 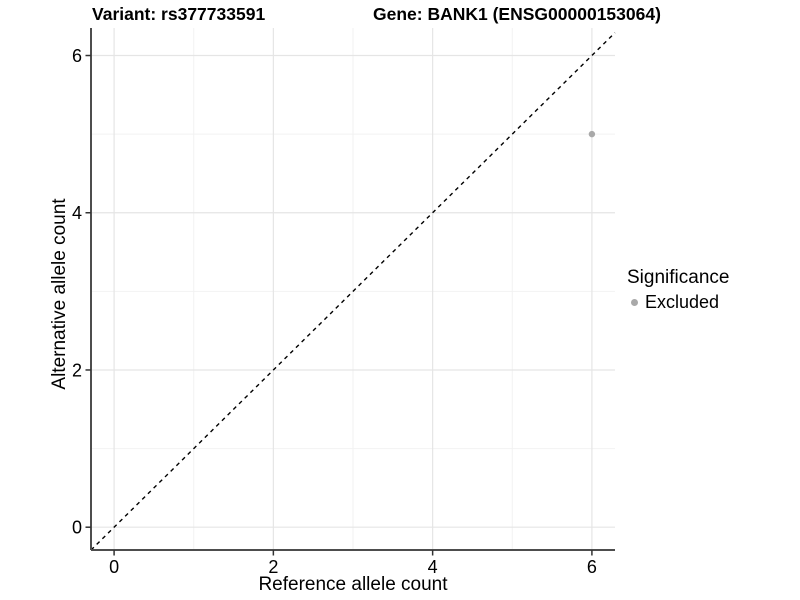 What do you see at coordinates (273, 567) in the screenshot?
I see `x-tick-label: 2` at bounding box center [273, 567].